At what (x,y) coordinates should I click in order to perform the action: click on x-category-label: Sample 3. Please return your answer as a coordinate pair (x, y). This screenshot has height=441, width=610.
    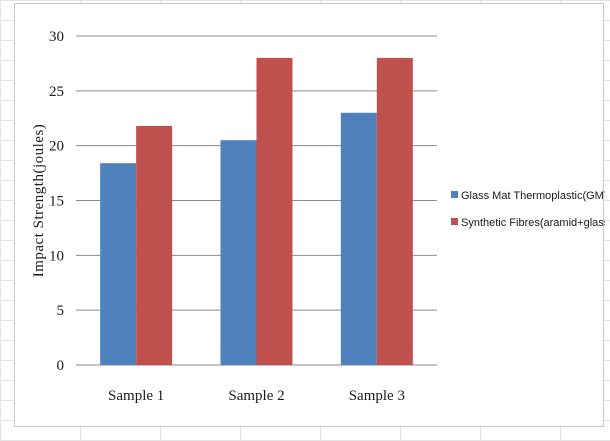
    Looking at the image, I should click on (377, 396).